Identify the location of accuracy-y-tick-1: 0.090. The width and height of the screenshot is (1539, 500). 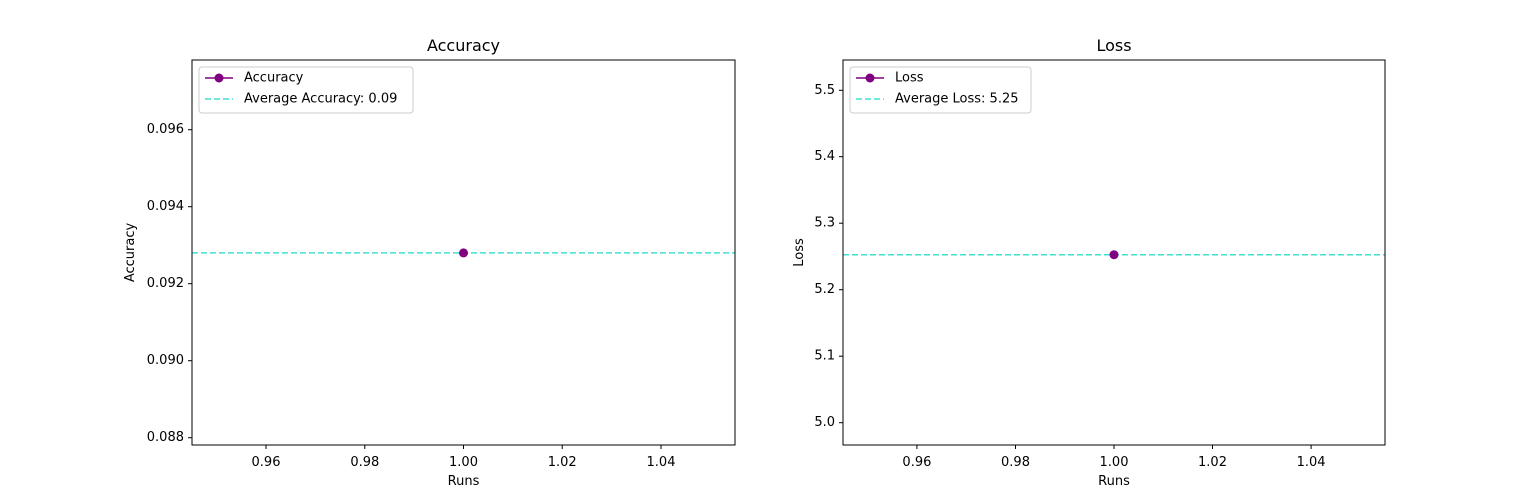
(169, 360).